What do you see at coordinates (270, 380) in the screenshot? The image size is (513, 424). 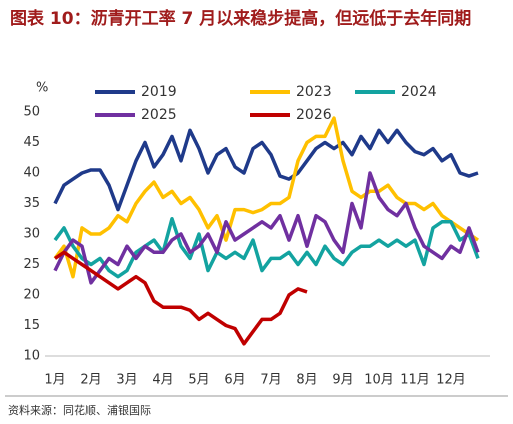 I see `x-tick-label: 7月` at bounding box center [270, 380].